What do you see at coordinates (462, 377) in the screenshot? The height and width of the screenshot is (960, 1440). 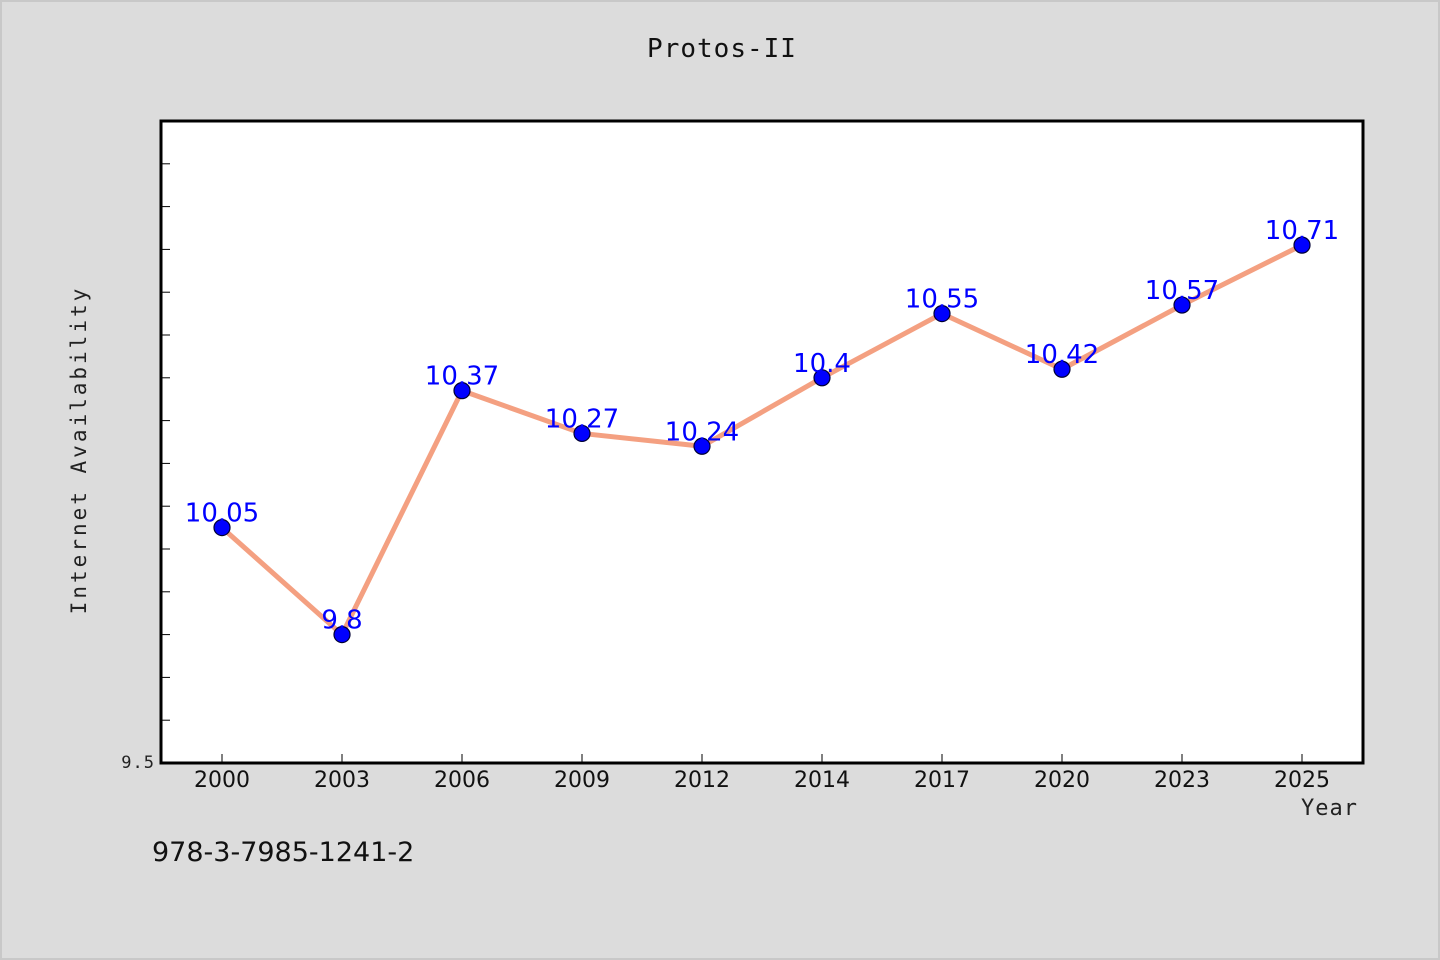 I see `data-label: 10.37` at bounding box center [462, 377].